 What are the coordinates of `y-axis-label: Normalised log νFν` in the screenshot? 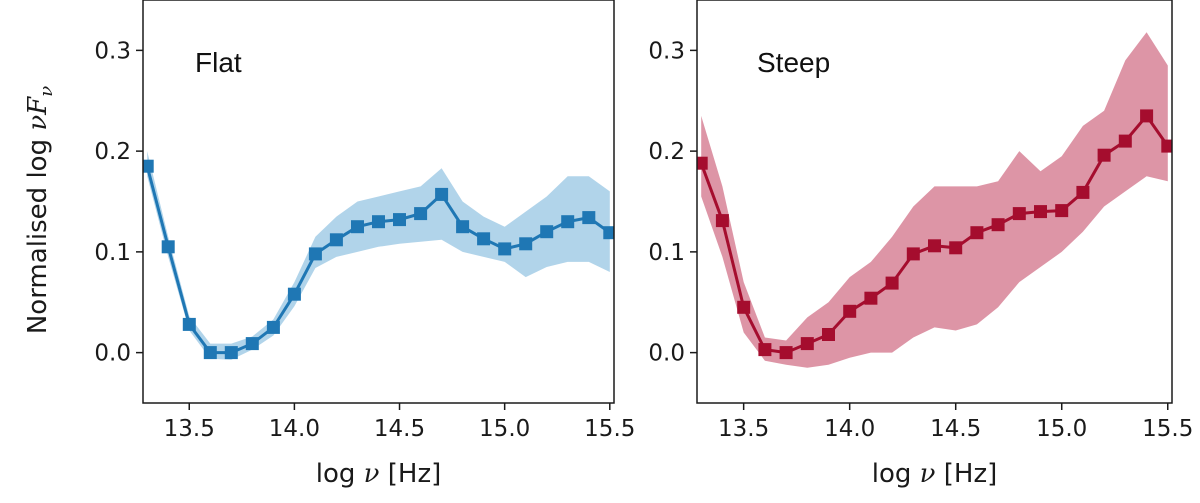 It's located at (40, 210).